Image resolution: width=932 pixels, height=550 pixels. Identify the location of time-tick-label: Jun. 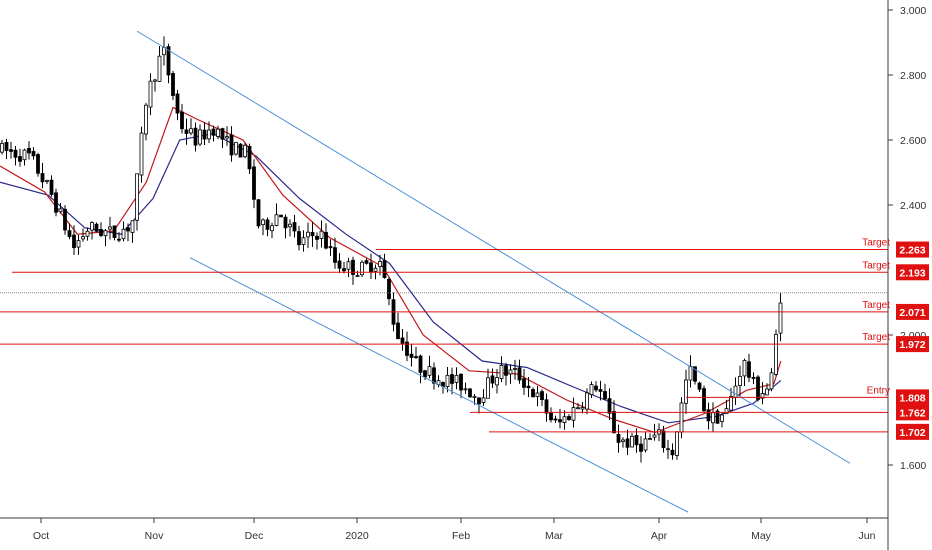
(867, 536).